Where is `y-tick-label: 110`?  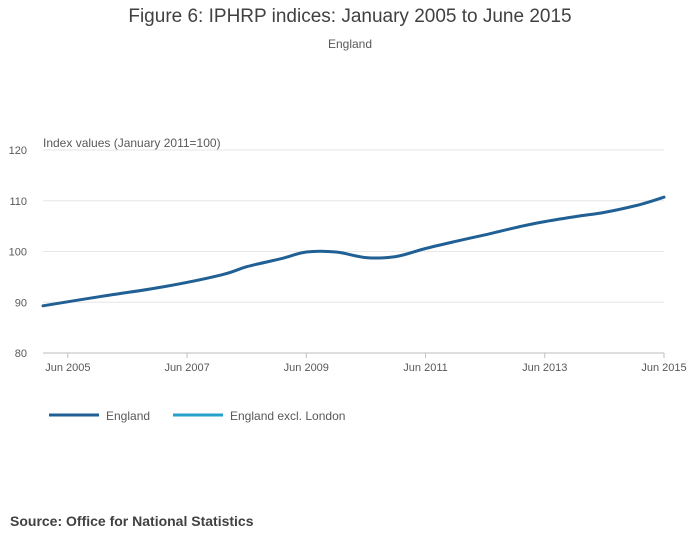
y-tick-label: 110 is located at coordinates (18, 202).